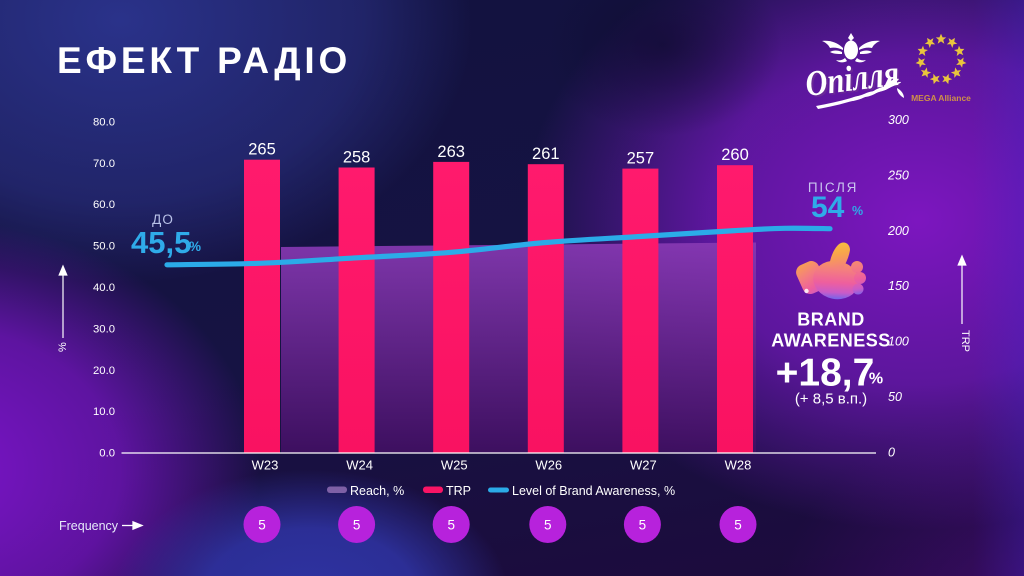 The width and height of the screenshot is (1024, 576). What do you see at coordinates (262, 150) in the screenshot?
I see `svg-text: 265` at bounding box center [262, 150].